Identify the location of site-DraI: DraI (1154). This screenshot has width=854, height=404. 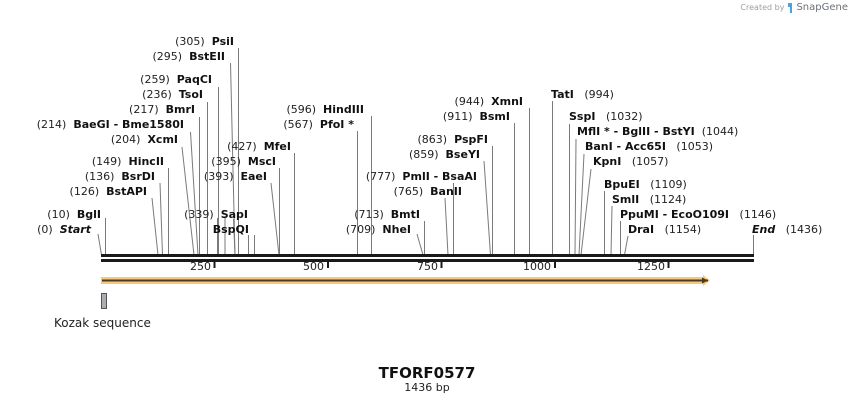
(665, 229).